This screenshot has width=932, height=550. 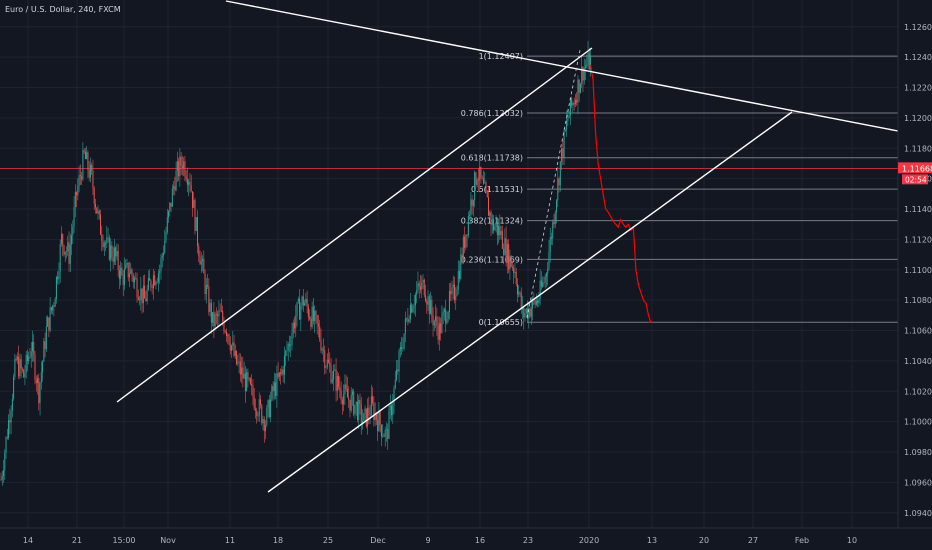 I want to click on x-tick-label: 16, so click(x=480, y=540).